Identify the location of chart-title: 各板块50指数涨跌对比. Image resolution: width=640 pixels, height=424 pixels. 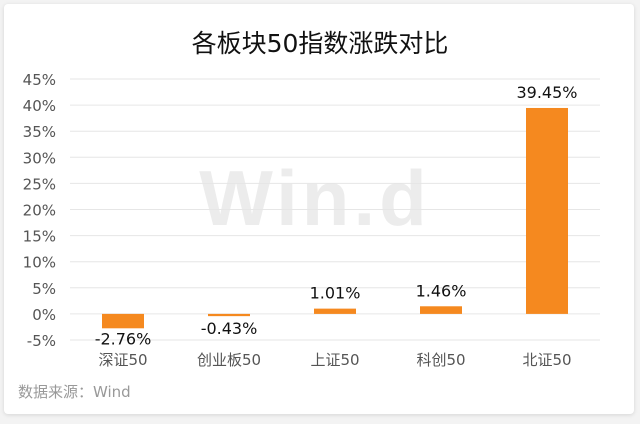
(320, 43).